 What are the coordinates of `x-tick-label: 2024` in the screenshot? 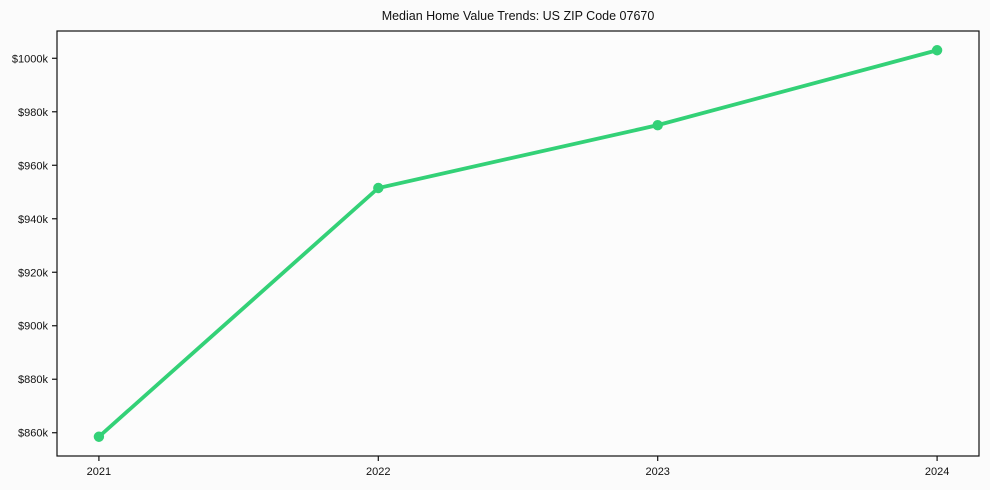 It's located at (937, 472).